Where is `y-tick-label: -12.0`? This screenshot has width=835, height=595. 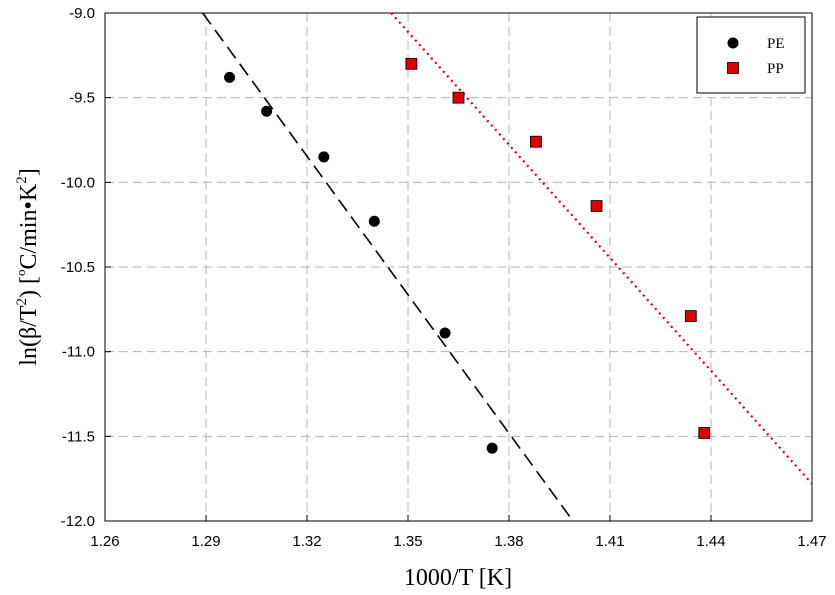
y-tick-label: -12.0 is located at coordinates (78, 521).